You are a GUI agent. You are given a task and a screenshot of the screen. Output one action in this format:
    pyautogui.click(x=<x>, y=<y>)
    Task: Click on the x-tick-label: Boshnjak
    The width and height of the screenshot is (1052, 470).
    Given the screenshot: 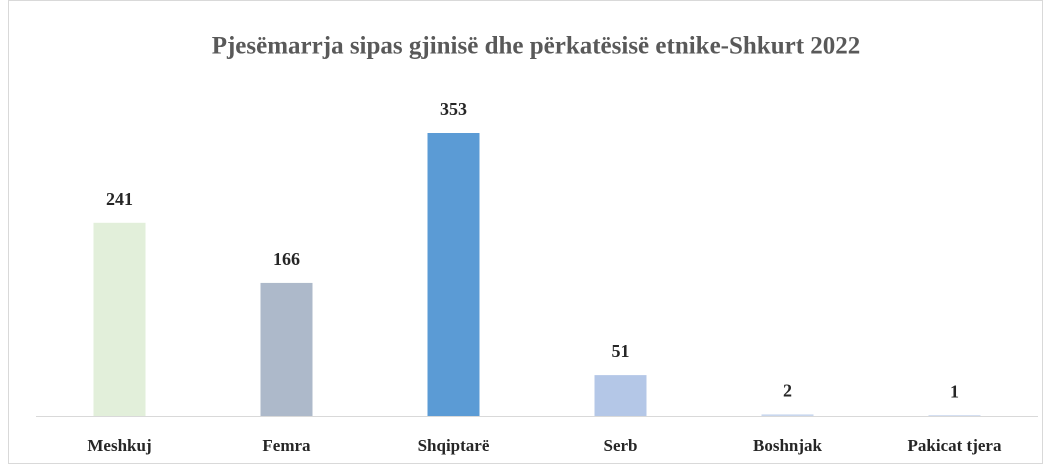 What is the action you would take?
    pyautogui.click(x=788, y=445)
    